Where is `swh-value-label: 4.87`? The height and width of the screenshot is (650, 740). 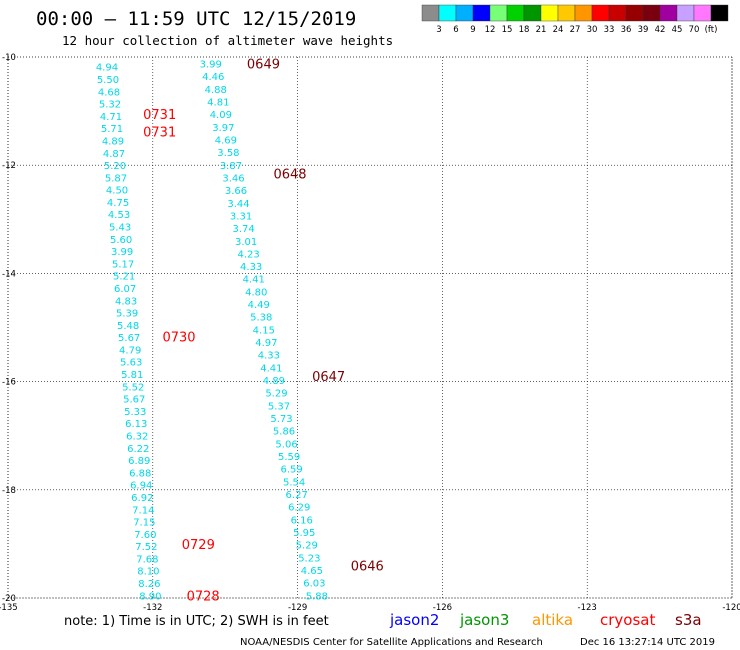
swh-value-label: 4.87 is located at coordinates (114, 154).